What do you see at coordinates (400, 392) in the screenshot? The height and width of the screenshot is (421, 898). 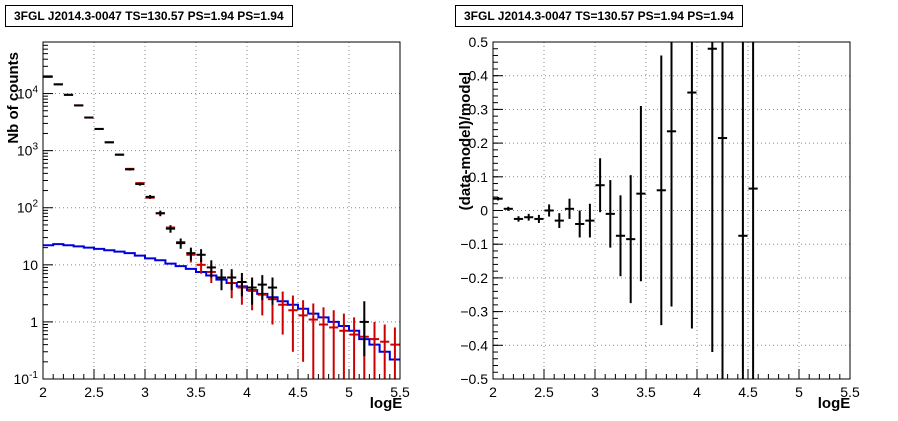 I see `left-xtick-label: 5.5` at bounding box center [400, 392].